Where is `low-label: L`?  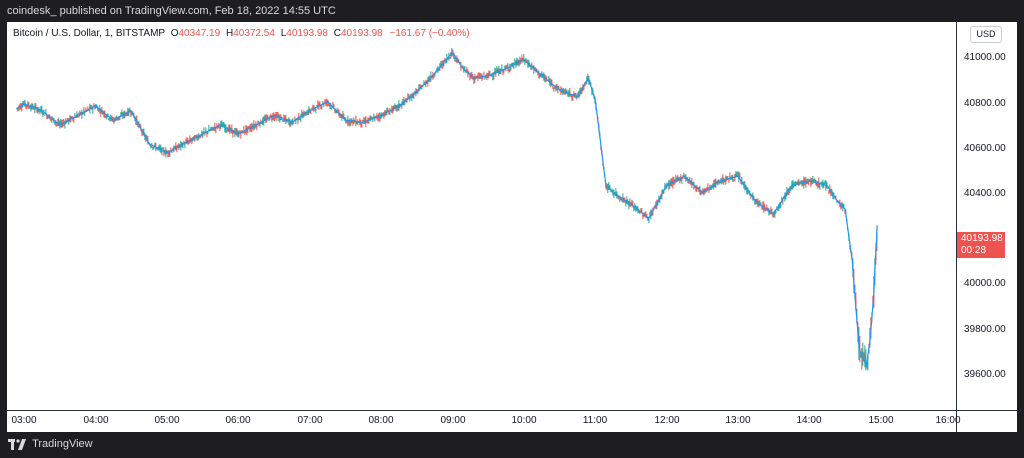
low-label: L is located at coordinates (283, 33).